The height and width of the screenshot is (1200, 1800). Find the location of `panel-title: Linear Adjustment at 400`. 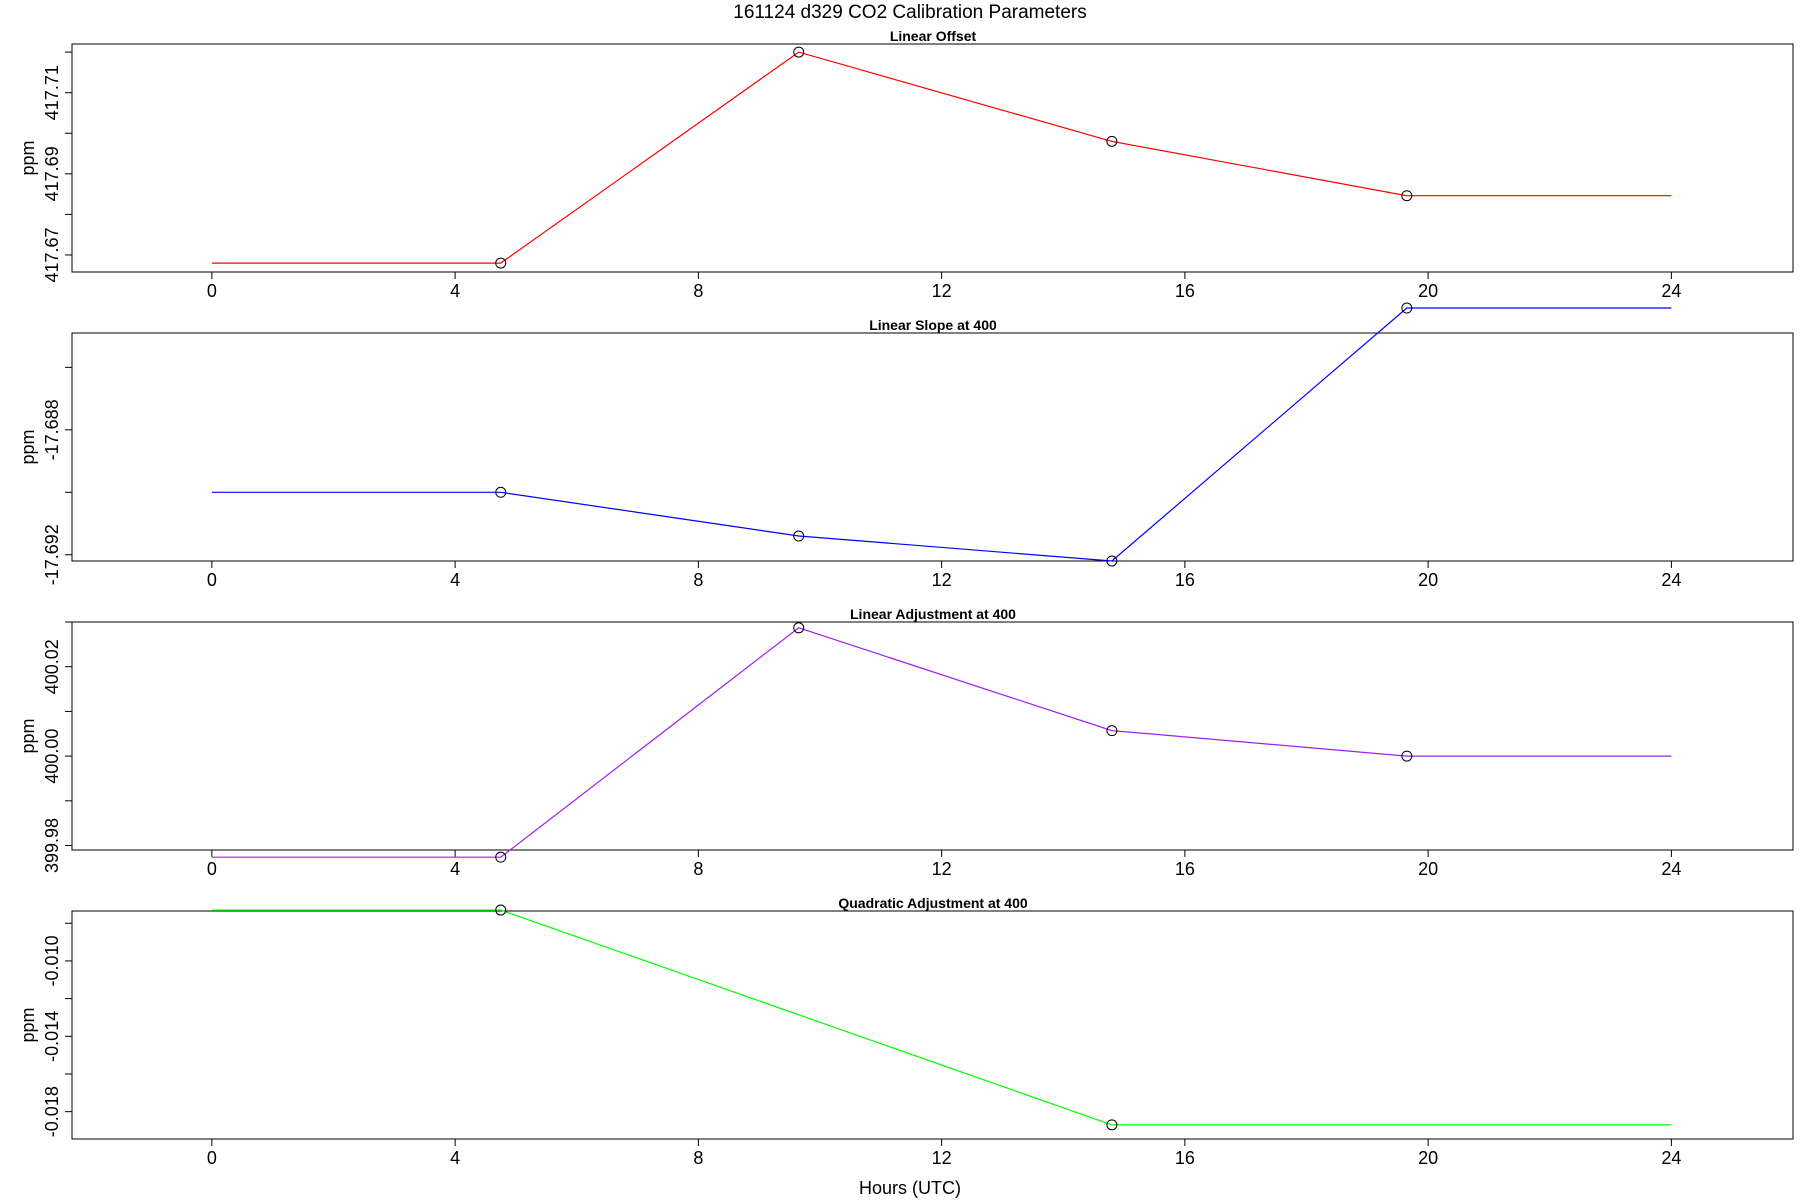

panel-title: Linear Adjustment at 400 is located at coordinates (933, 614).